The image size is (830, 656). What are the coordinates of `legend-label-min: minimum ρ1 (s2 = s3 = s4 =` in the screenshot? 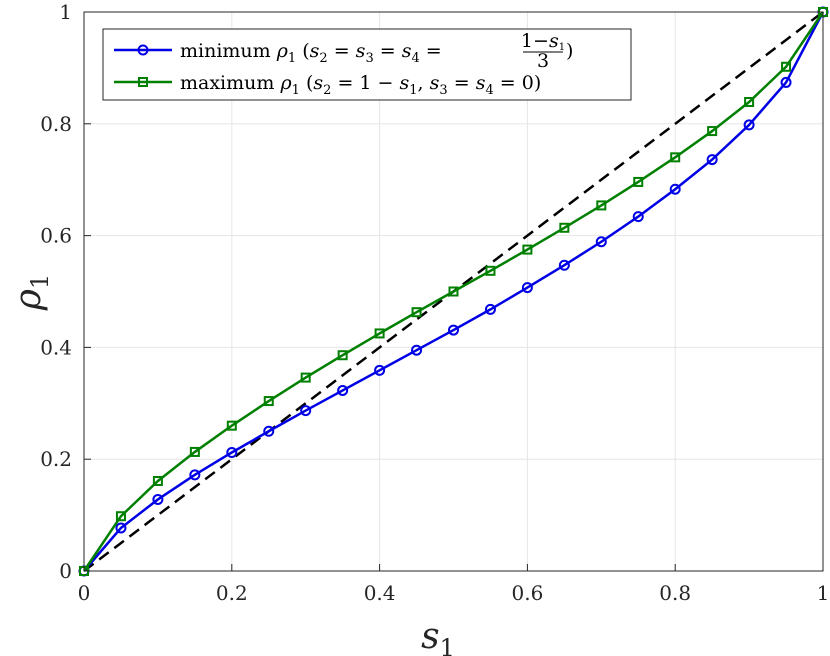 It's located at (311, 53).